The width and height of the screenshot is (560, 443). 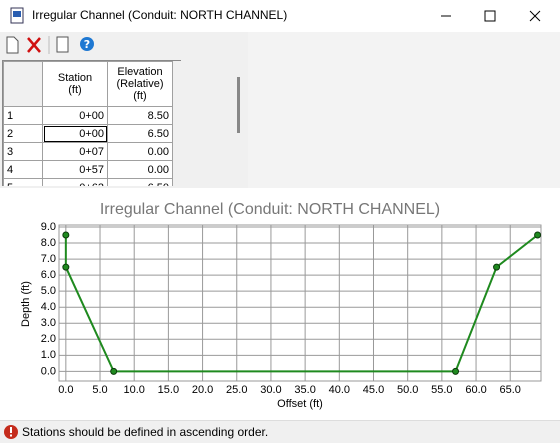 I want to click on y-tick-label: 8.0, so click(x=48, y=243).